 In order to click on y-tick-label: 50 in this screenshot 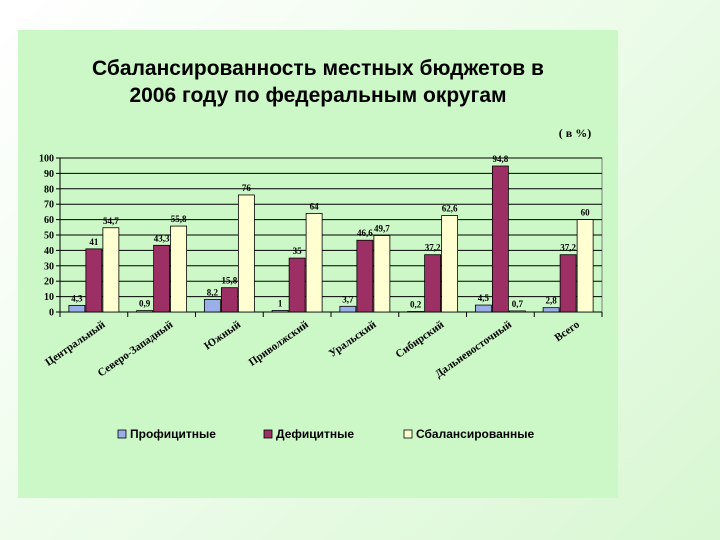, I will do `click(49, 236)`.